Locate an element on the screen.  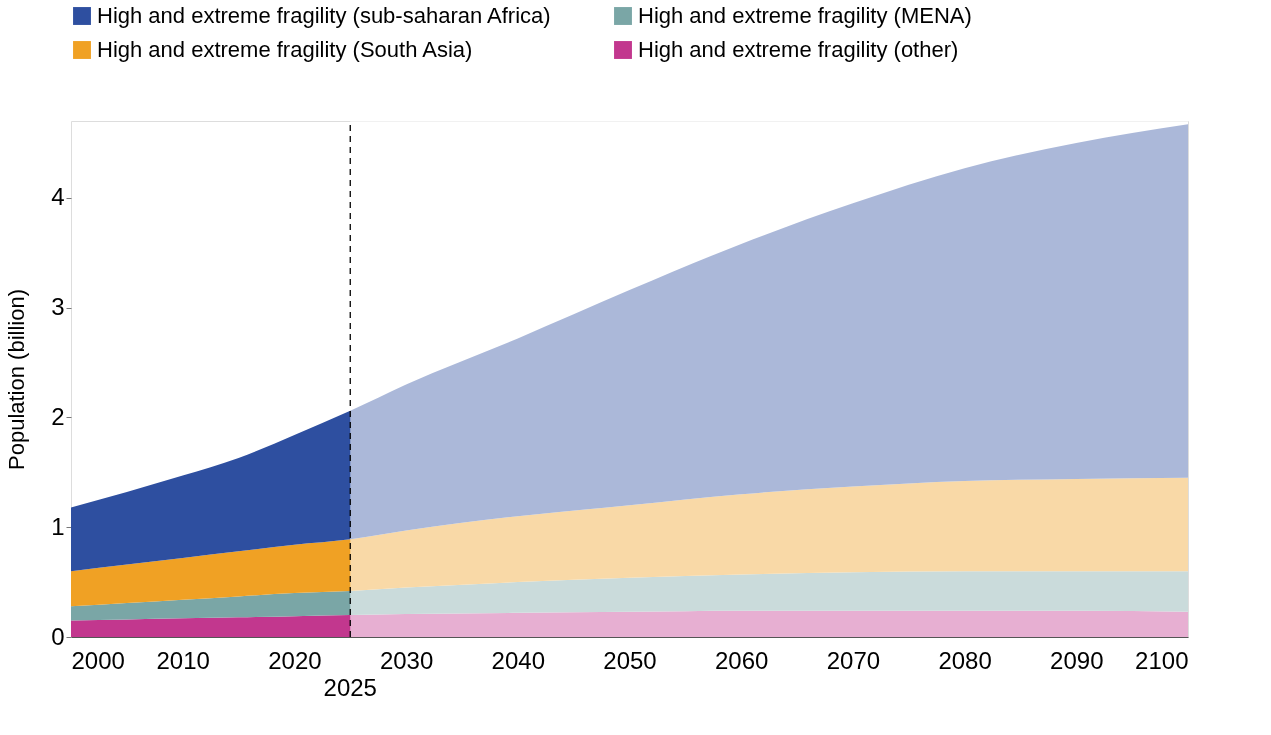
x-tick-label: 2020 is located at coordinates (295, 660).